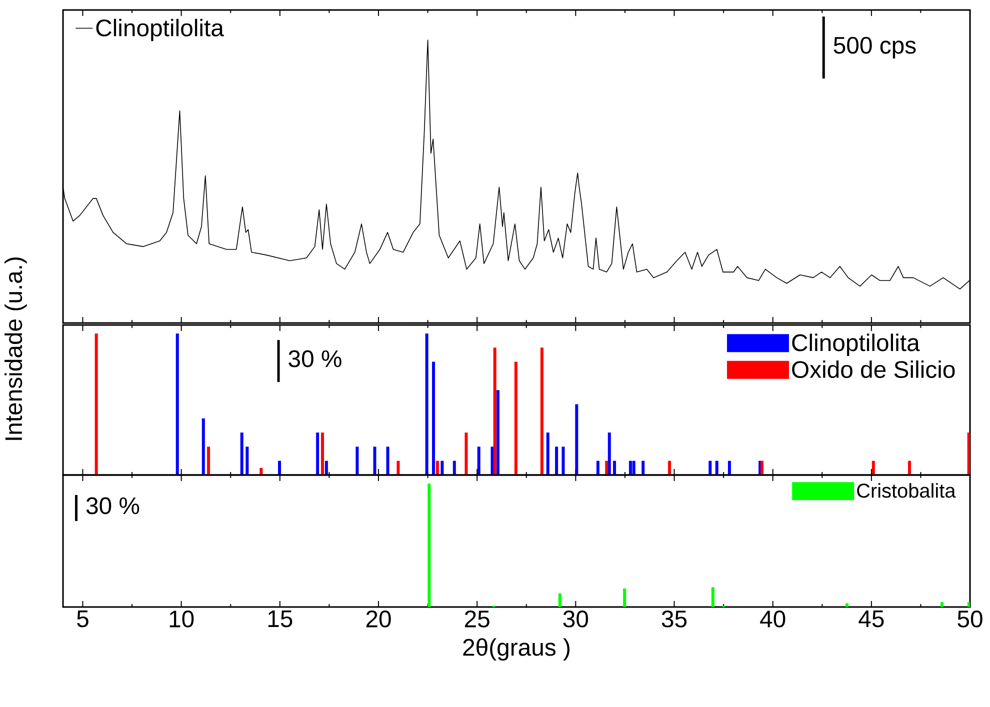 The height and width of the screenshot is (707, 990). I want to click on legend-label: Oxido de Silicio, so click(873, 369).